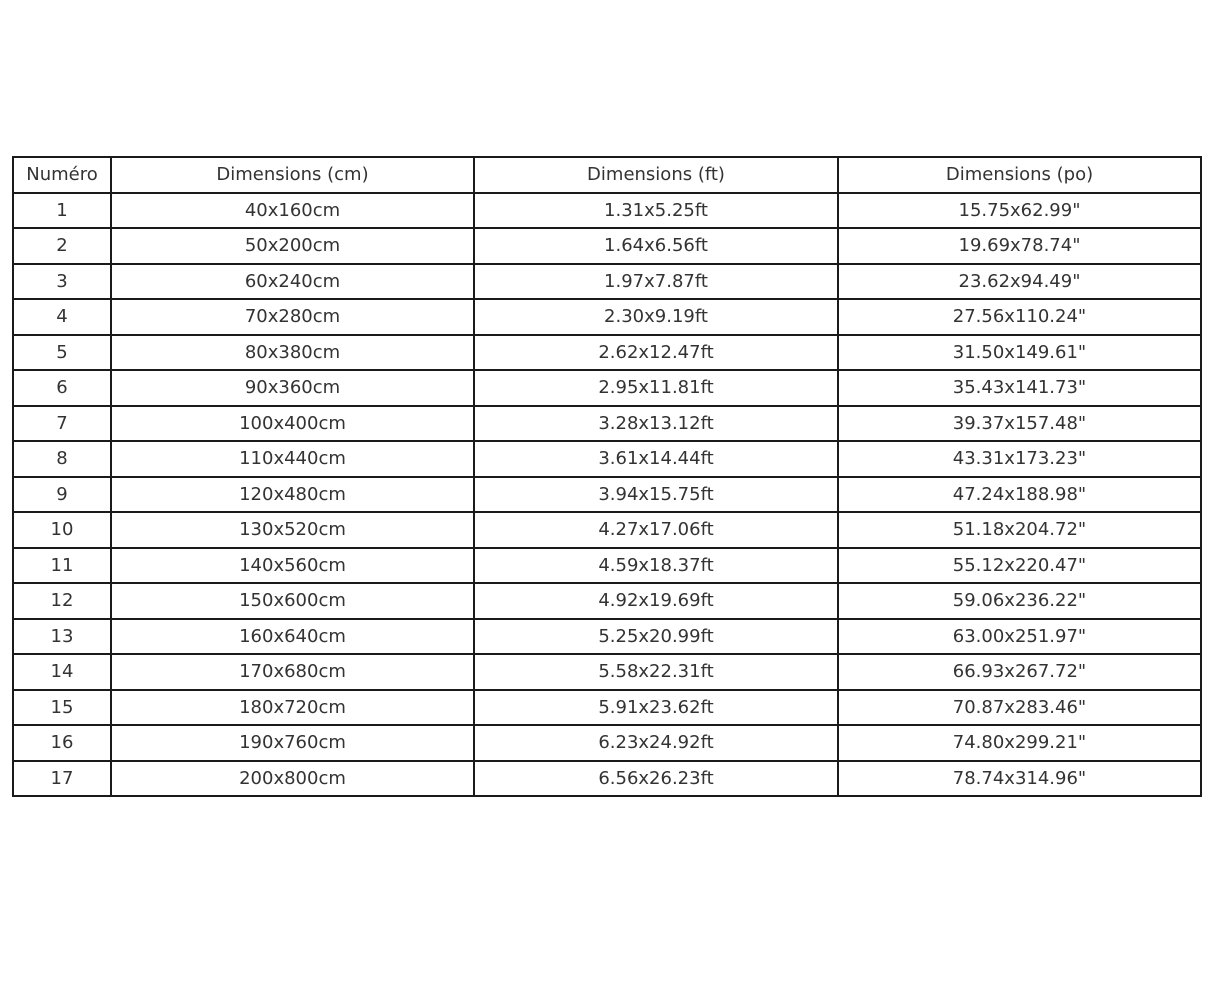 This screenshot has height=989, width=1214. I want to click on cell-dimensions-cm: 150x600cm, so click(292, 601).